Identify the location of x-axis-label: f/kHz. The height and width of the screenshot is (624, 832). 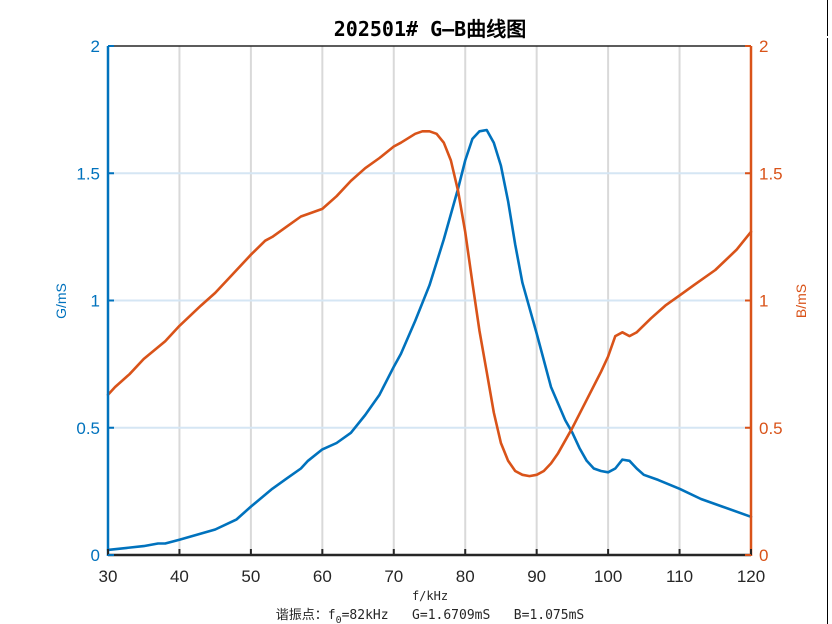
(430, 596).